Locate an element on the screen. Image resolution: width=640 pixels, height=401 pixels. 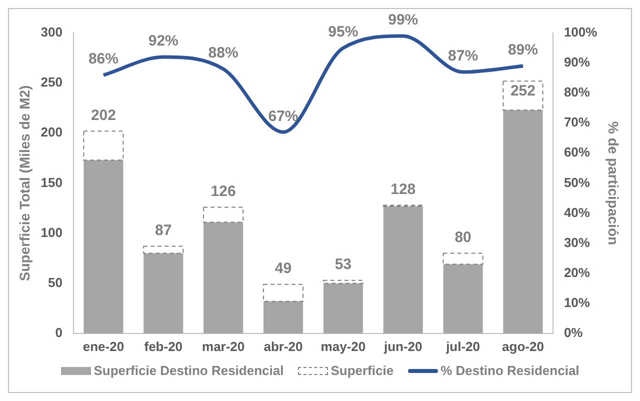
data-label: 86% is located at coordinates (103, 59).